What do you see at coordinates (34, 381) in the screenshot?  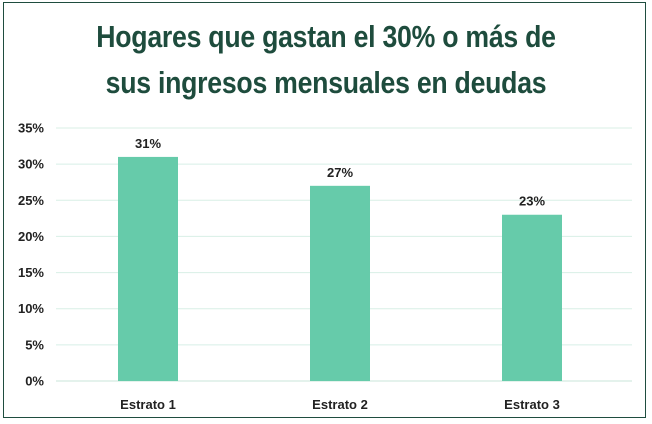 I see `y-tick-label: 0%` at bounding box center [34, 381].